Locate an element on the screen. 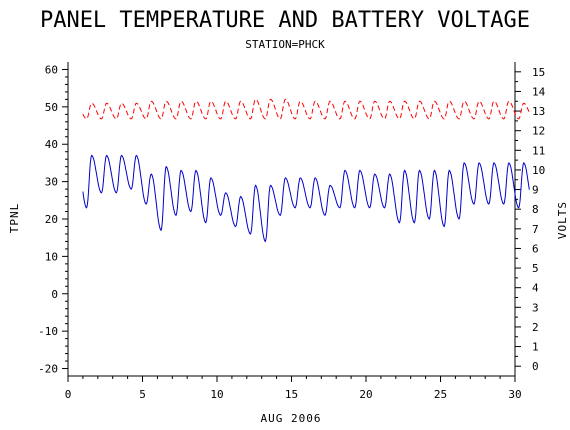 This screenshot has height=430, width=570. x-tick-label: 5 is located at coordinates (142, 394).